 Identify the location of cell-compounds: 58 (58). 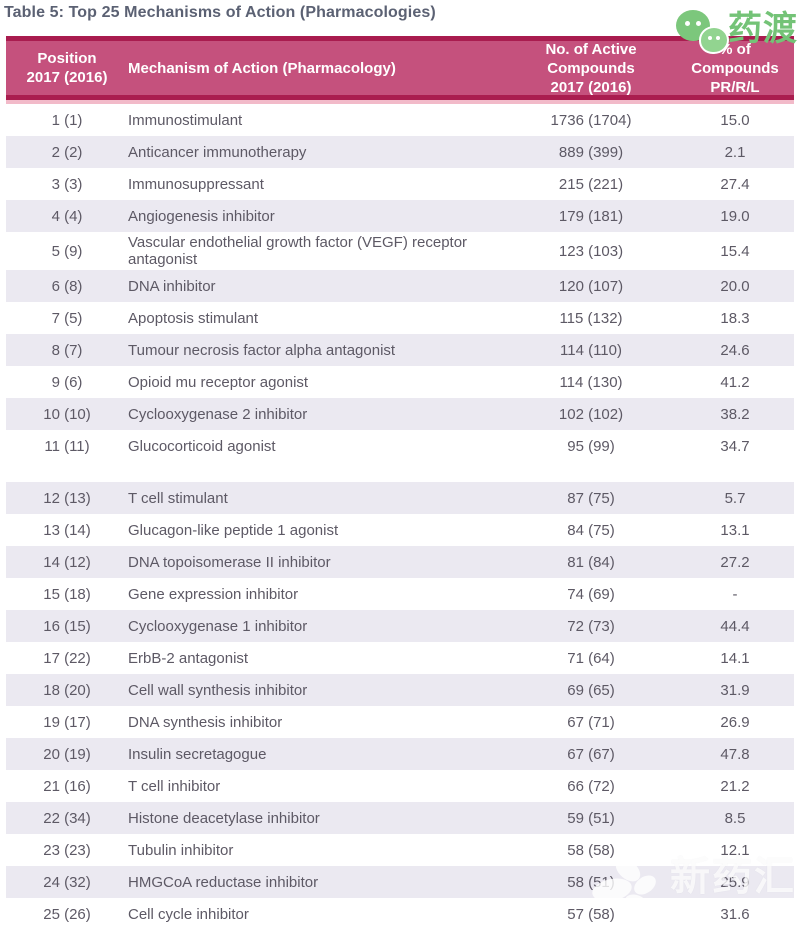
(591, 850).